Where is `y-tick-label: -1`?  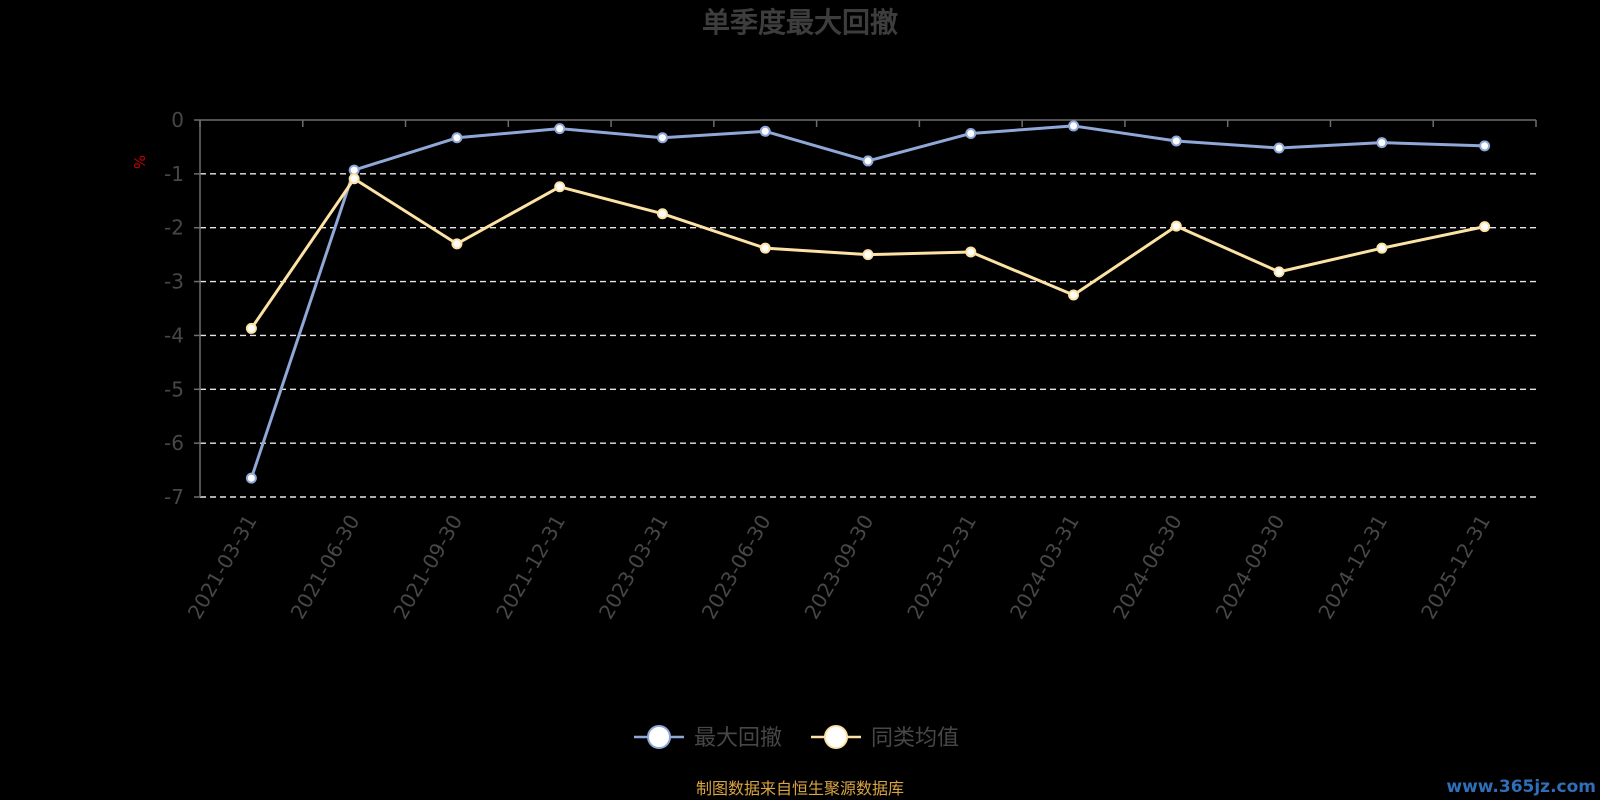
y-tick-label: -1 is located at coordinates (174, 174).